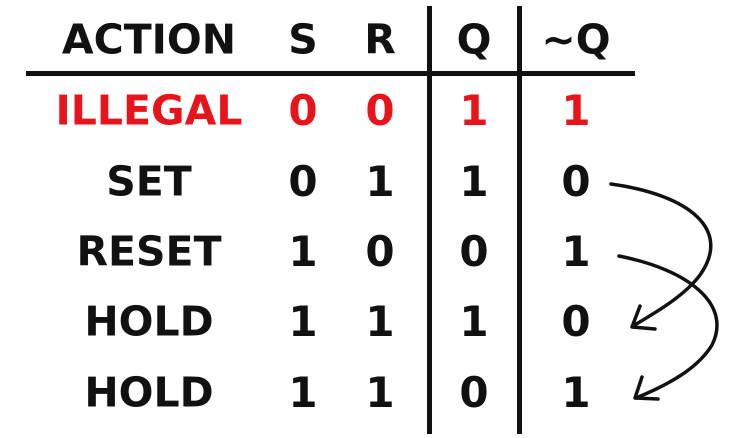  Describe the element at coordinates (474, 181) in the screenshot. I see `row-set-q: 1` at that location.